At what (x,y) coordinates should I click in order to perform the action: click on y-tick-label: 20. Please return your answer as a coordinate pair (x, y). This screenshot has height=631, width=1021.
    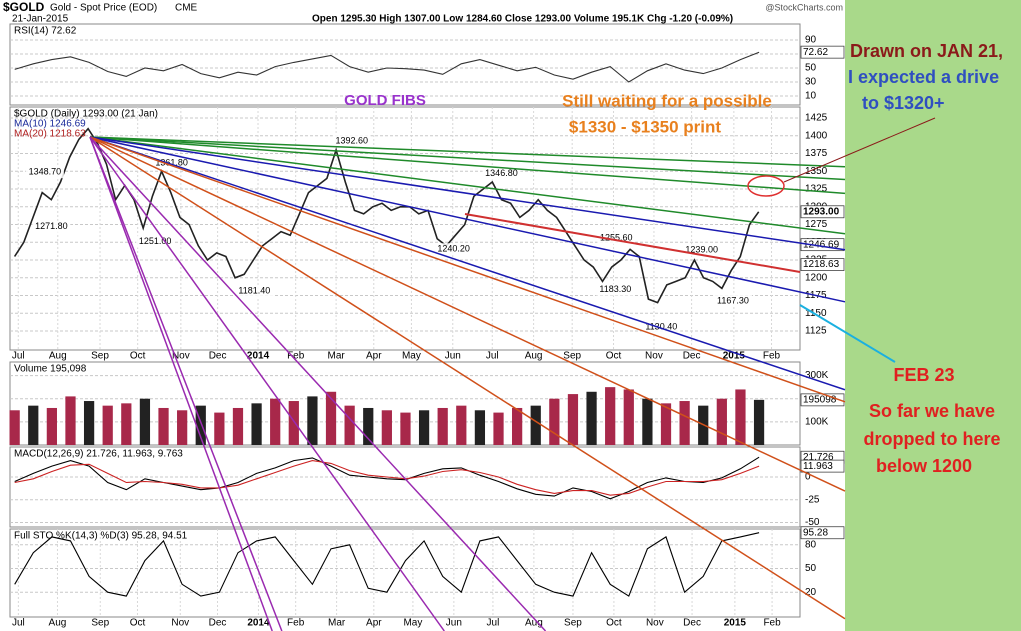
    Looking at the image, I should click on (811, 592).